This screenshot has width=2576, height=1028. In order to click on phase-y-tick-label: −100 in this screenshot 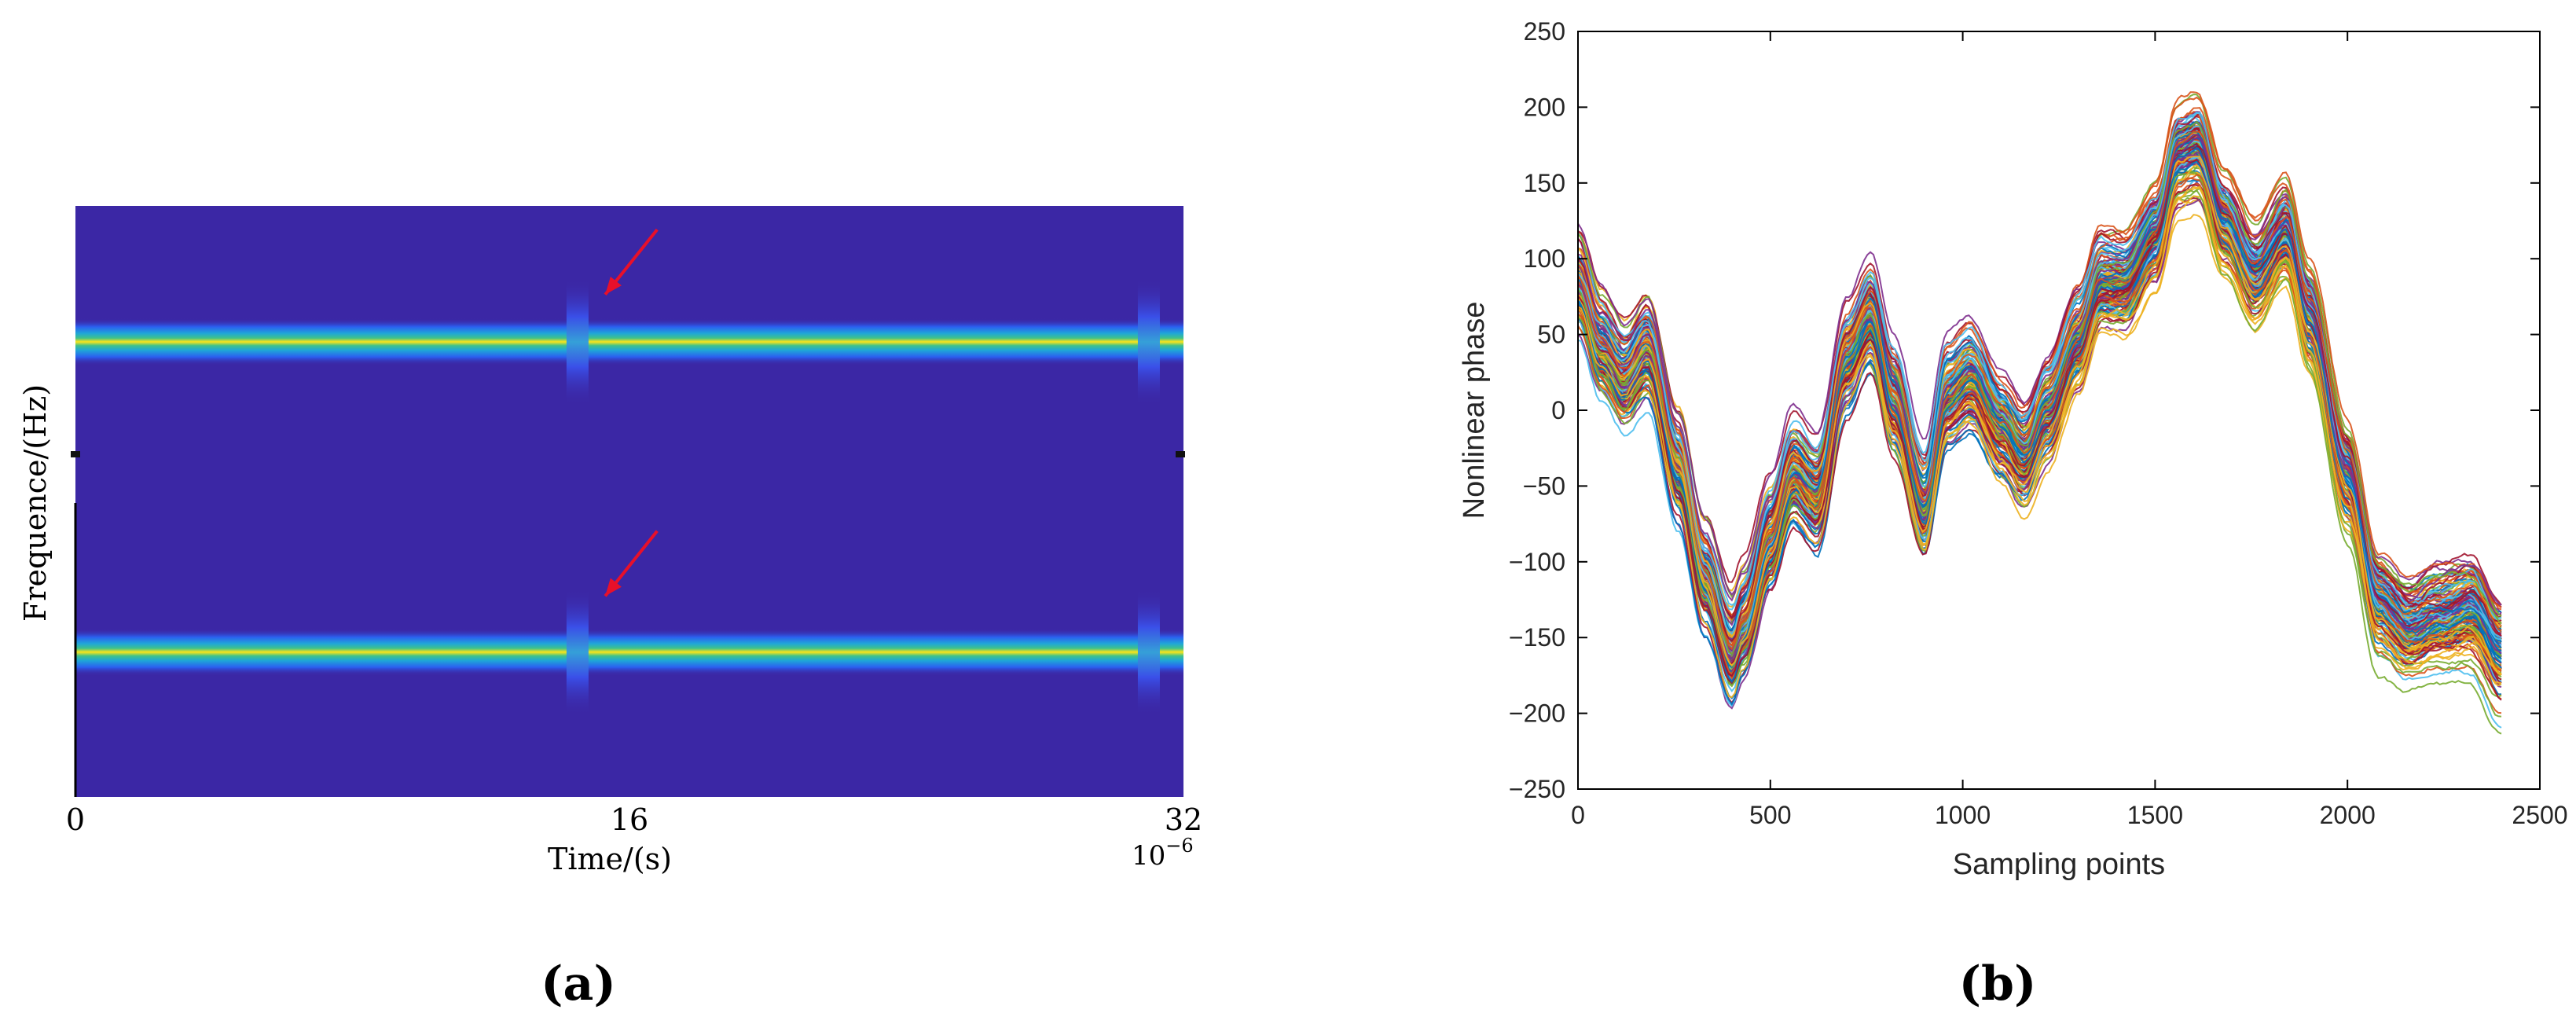, I will do `click(1537, 562)`.